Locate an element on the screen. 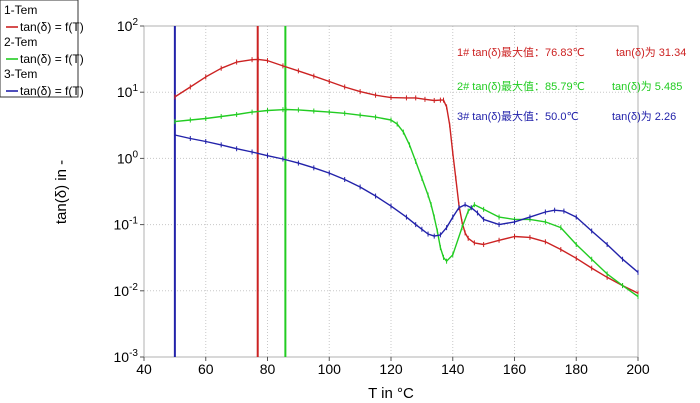 The height and width of the screenshot is (403, 700). legend-series-3-label: tan(δ) = f(T) is located at coordinates (52, 91).